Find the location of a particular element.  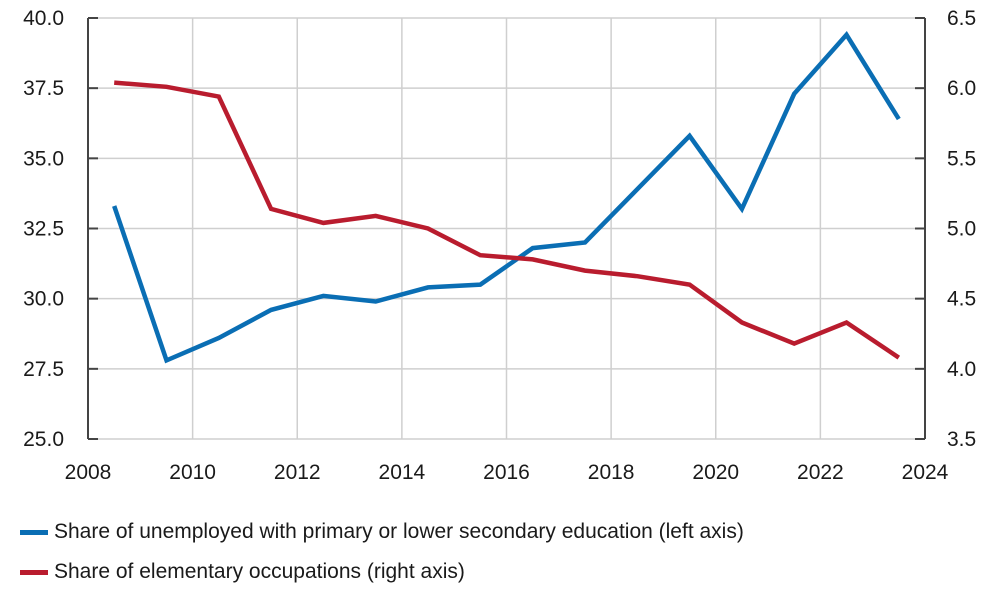

right-tick-label: 5.0 is located at coordinates (961, 229).